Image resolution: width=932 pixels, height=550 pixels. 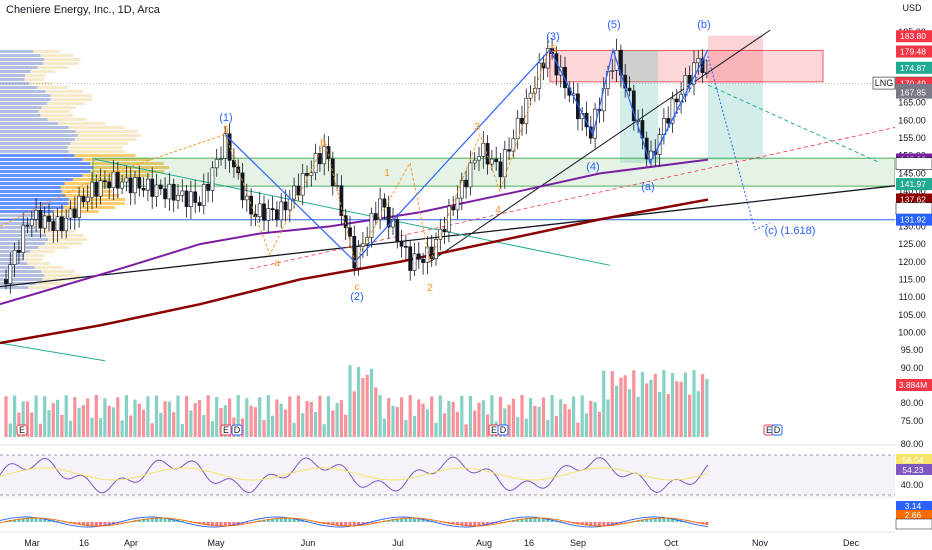 What do you see at coordinates (226, 130) in the screenshot?
I see `wave-label-orange: 5` at bounding box center [226, 130].